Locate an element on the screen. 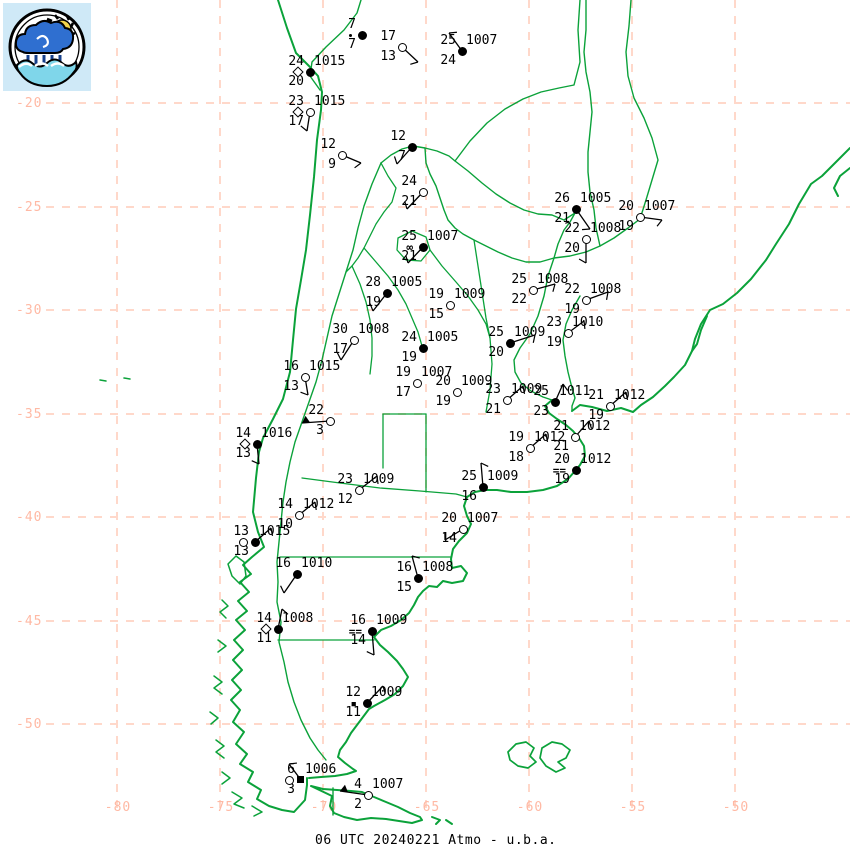  logo-cloud is located at coordinates (44, 36).